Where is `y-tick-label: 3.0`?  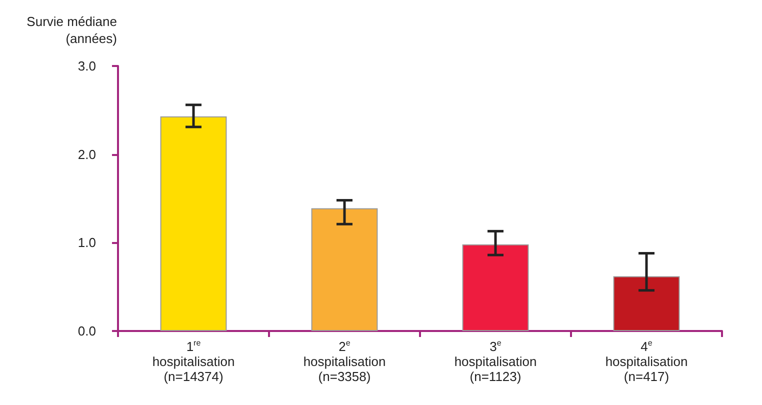 y-tick-label: 3.0 is located at coordinates (87, 66).